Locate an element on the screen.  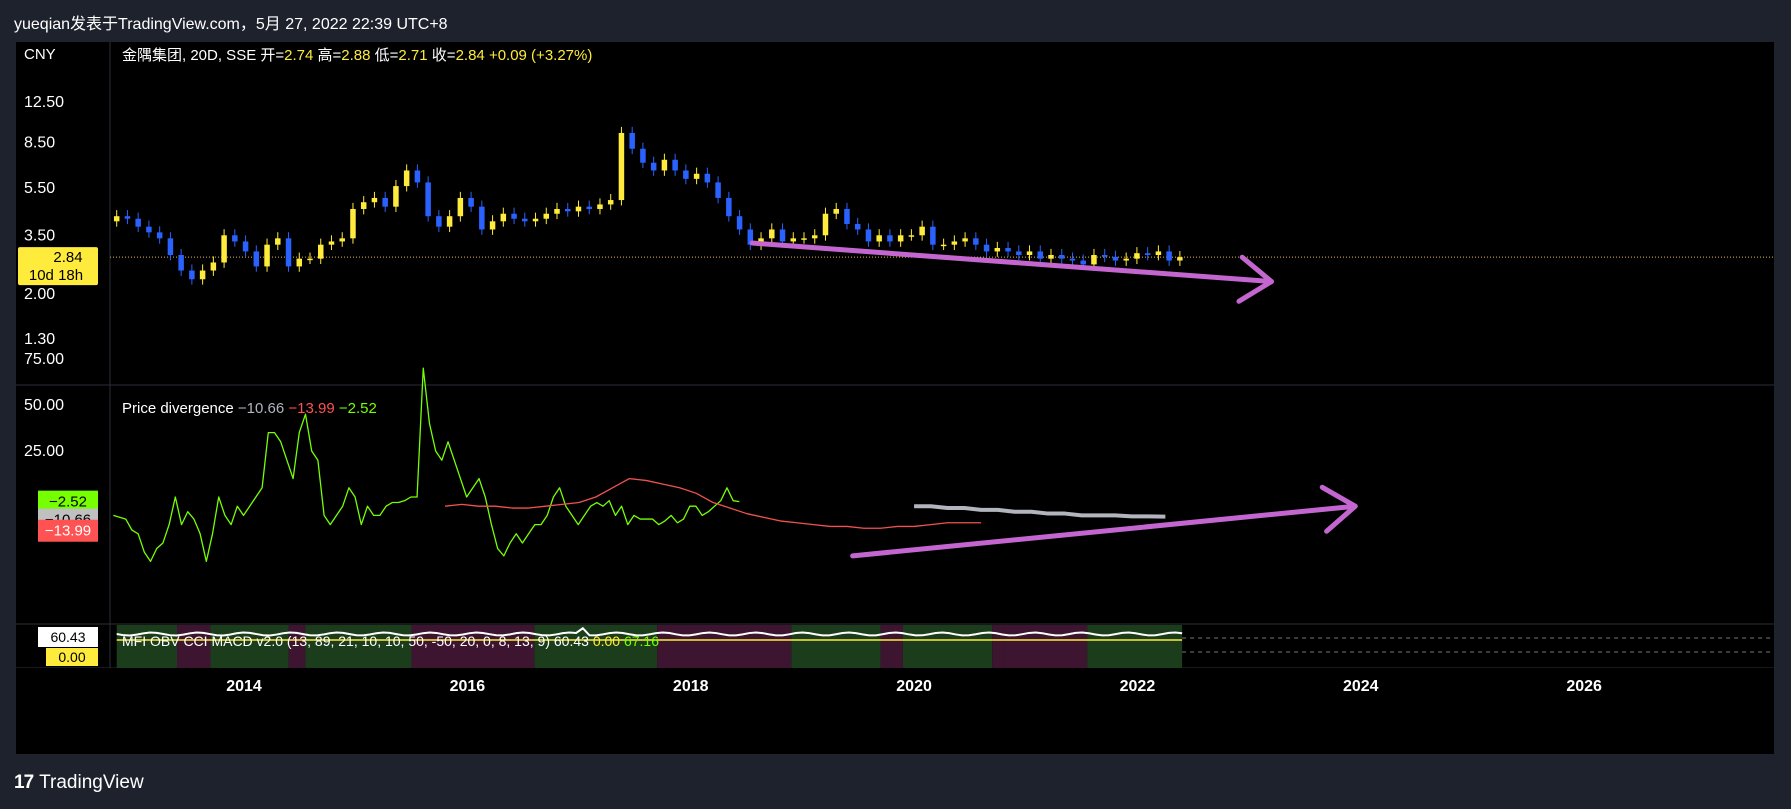
time-axis-tick: 2022 is located at coordinates (1138, 686).